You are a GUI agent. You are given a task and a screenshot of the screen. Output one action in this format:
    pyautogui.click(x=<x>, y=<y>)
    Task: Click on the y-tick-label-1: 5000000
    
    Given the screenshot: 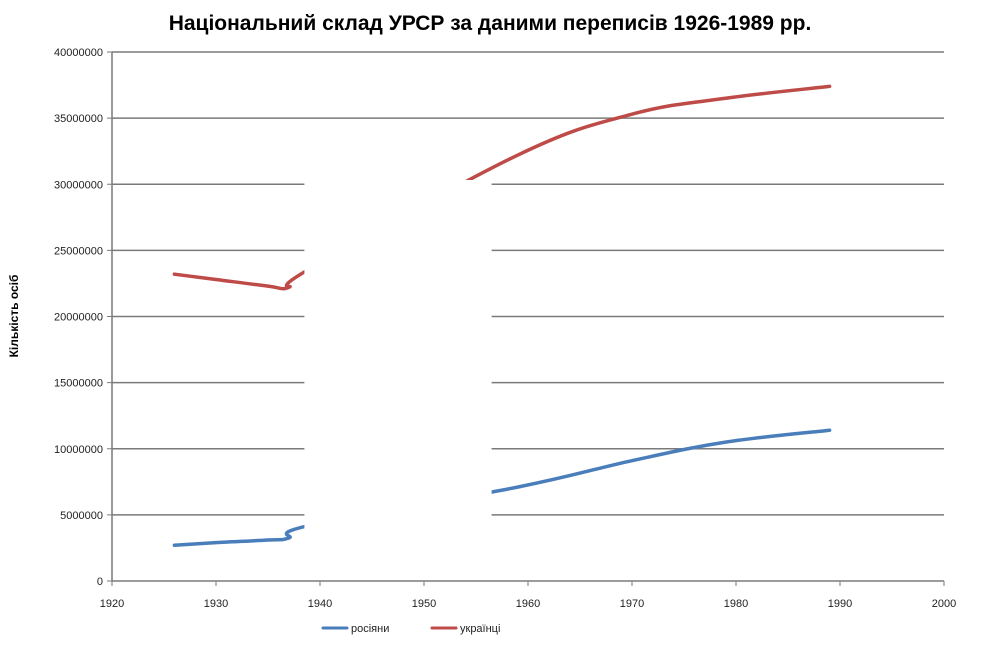 What is the action you would take?
    pyautogui.click(x=81, y=516)
    